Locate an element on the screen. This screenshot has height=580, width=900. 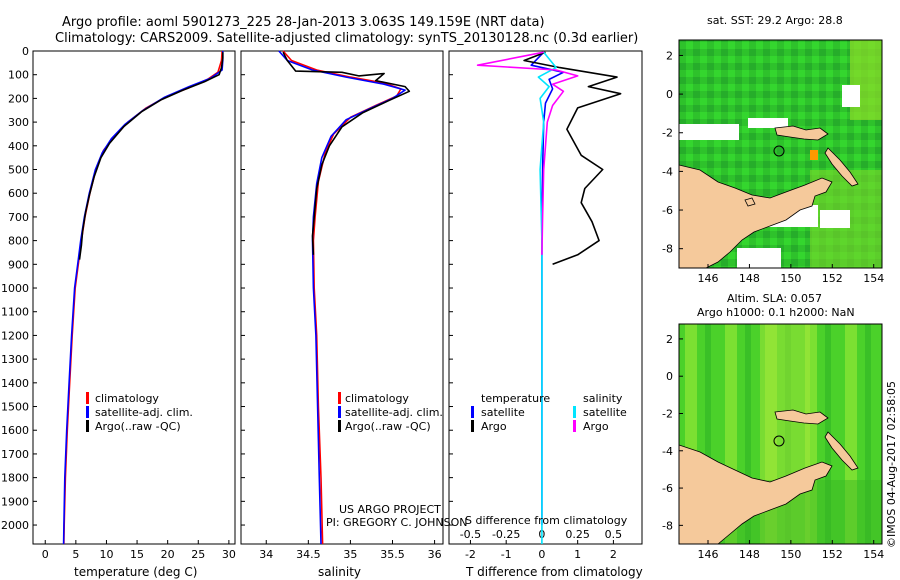
x-tick-label: 34.5 is located at coordinates (308, 554).